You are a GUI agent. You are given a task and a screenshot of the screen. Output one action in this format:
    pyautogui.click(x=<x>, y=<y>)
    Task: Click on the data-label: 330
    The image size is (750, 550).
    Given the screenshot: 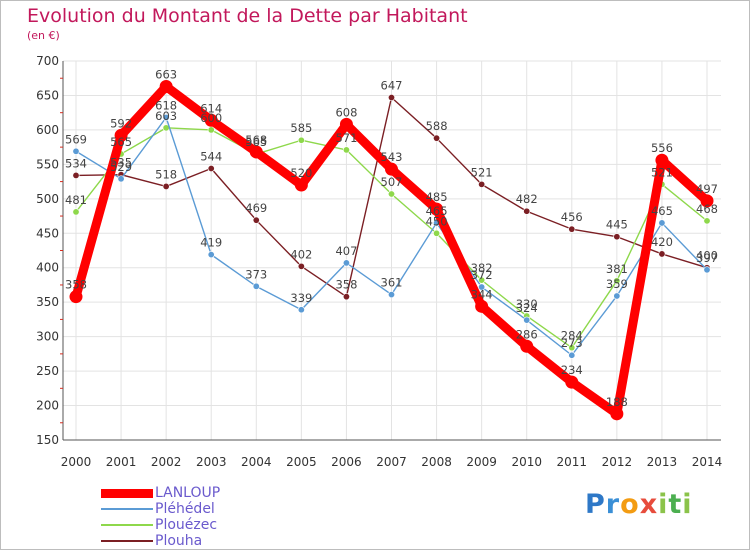 What is the action you would take?
    pyautogui.click(x=527, y=304)
    